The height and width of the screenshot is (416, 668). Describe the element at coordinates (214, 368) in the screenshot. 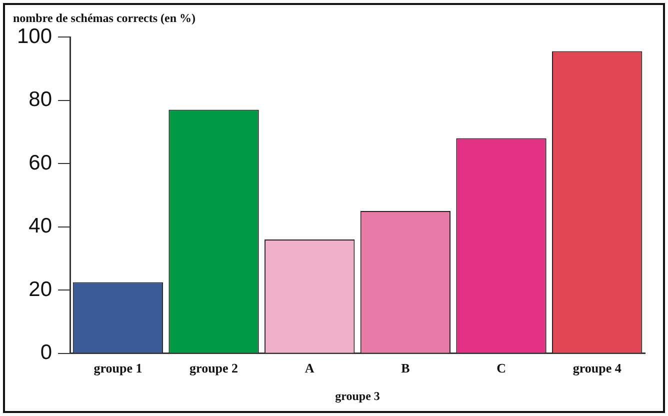

I see `x-tick-label: groupe 2` at that location.